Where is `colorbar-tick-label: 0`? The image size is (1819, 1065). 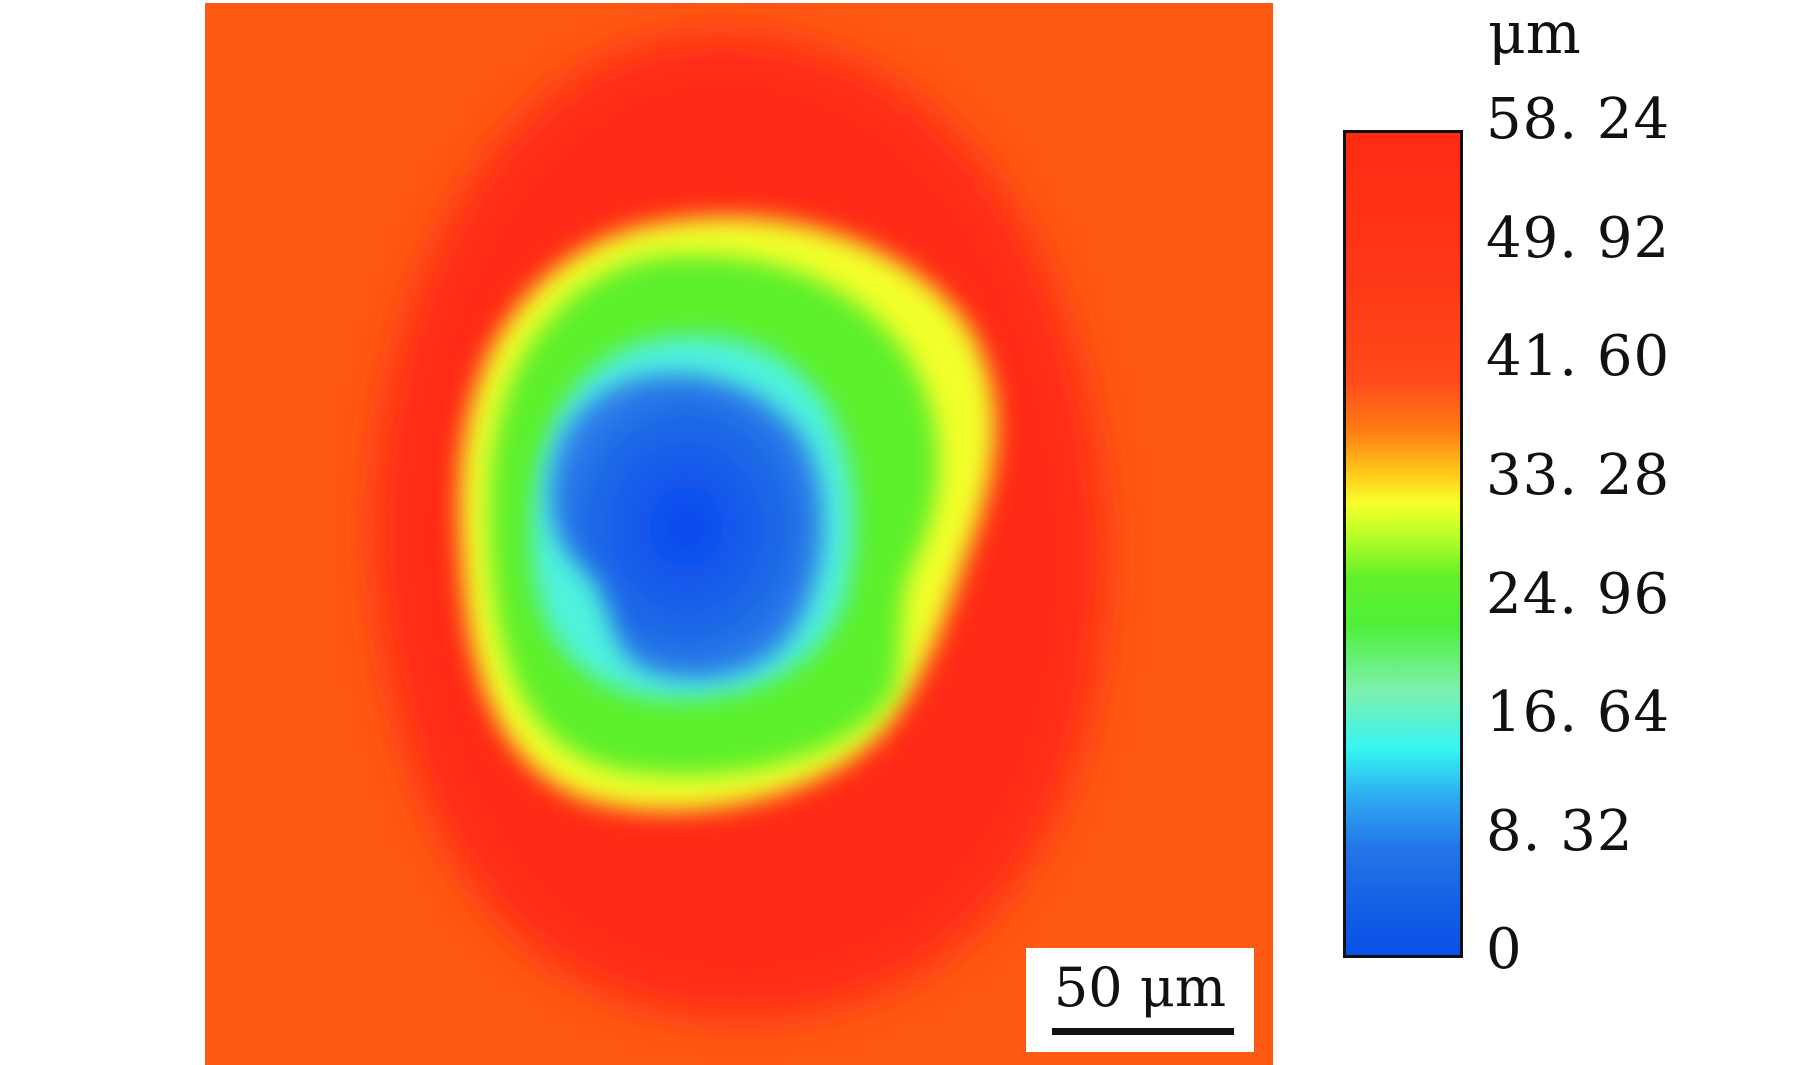 colorbar-tick-label: 0 is located at coordinates (1504, 949).